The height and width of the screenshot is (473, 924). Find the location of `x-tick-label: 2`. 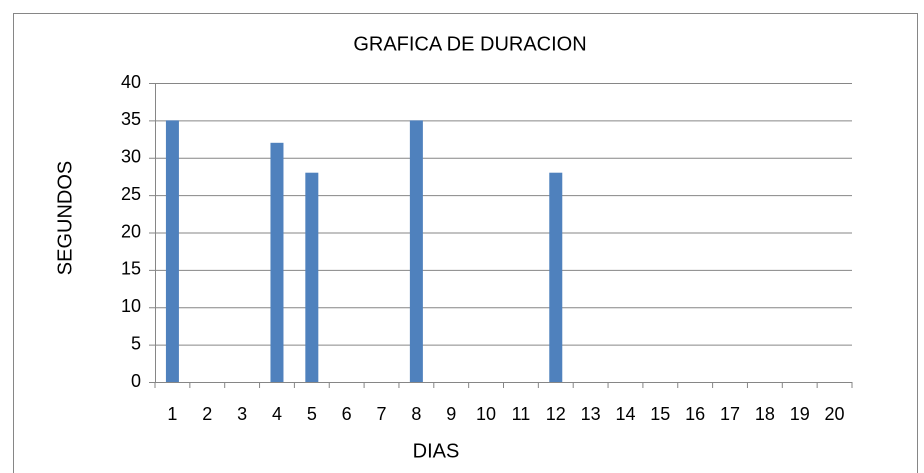

x-tick-label: 2 is located at coordinates (207, 414).